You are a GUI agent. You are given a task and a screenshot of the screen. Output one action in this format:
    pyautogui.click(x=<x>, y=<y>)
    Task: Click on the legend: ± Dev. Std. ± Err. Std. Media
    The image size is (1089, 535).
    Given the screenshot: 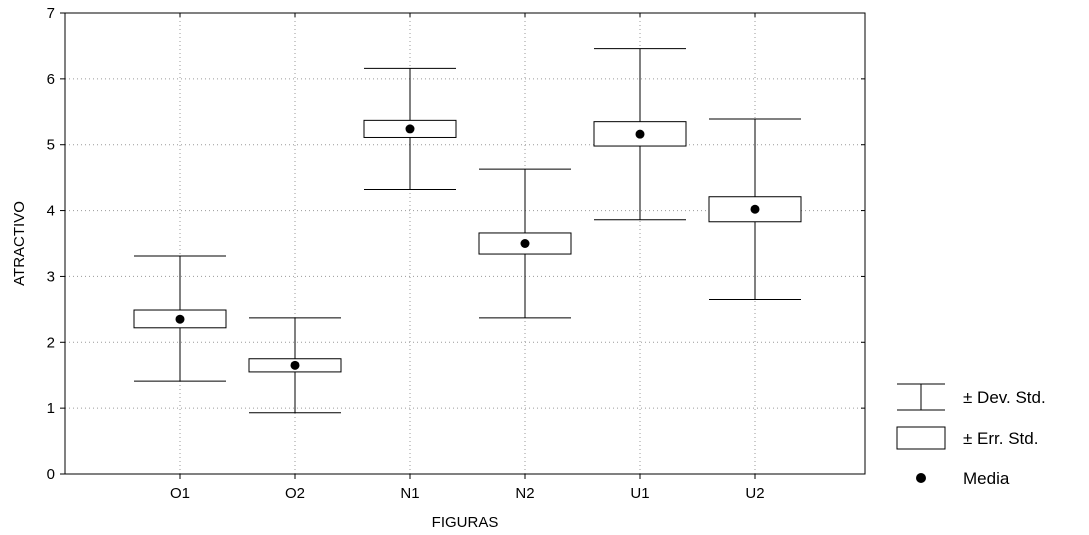 What is the action you would take?
    pyautogui.click(x=971, y=435)
    